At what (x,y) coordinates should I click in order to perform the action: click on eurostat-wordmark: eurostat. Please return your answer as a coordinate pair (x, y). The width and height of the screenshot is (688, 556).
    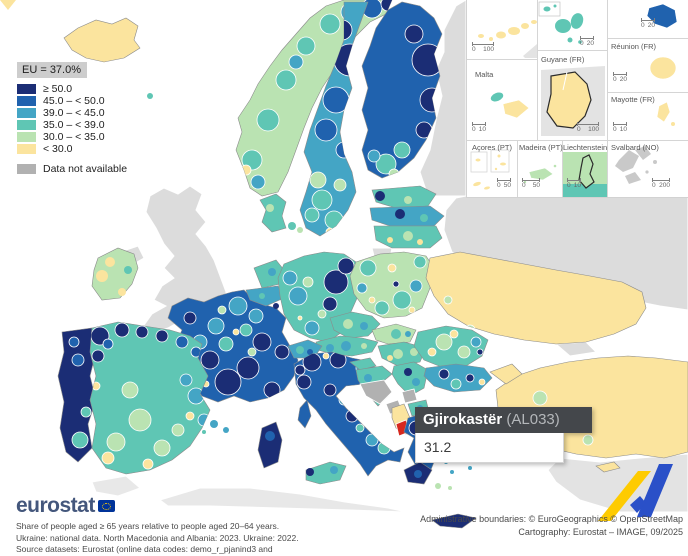
    Looking at the image, I should click on (55, 505).